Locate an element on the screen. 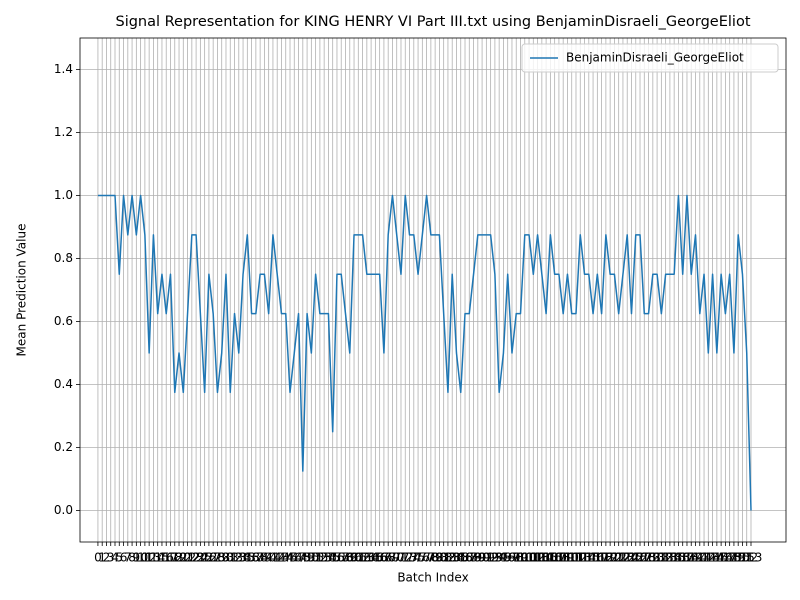  x-tick-label: 45 is located at coordinates (289, 558).